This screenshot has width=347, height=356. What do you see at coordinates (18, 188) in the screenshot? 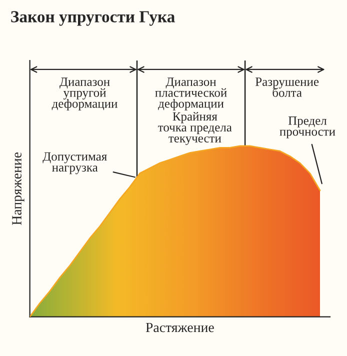
I see `y-axis-title: Напряжение` at bounding box center [18, 188].